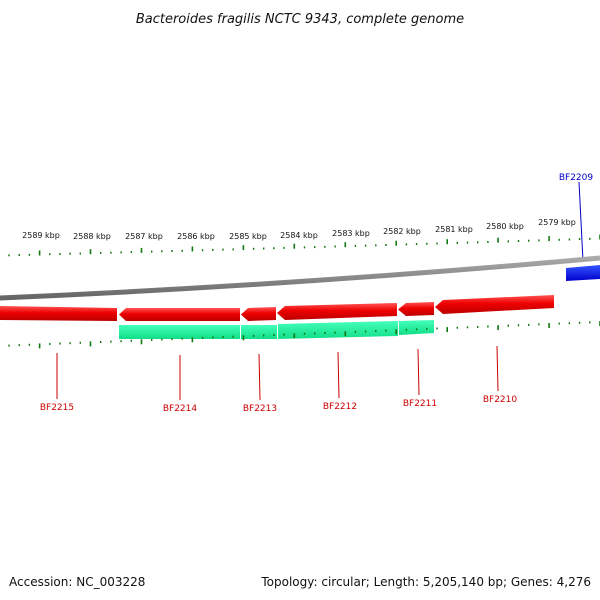 The height and width of the screenshot is (600, 600). What do you see at coordinates (180, 409) in the screenshot?
I see `gene-label-BF2214: BF2214` at bounding box center [180, 409].